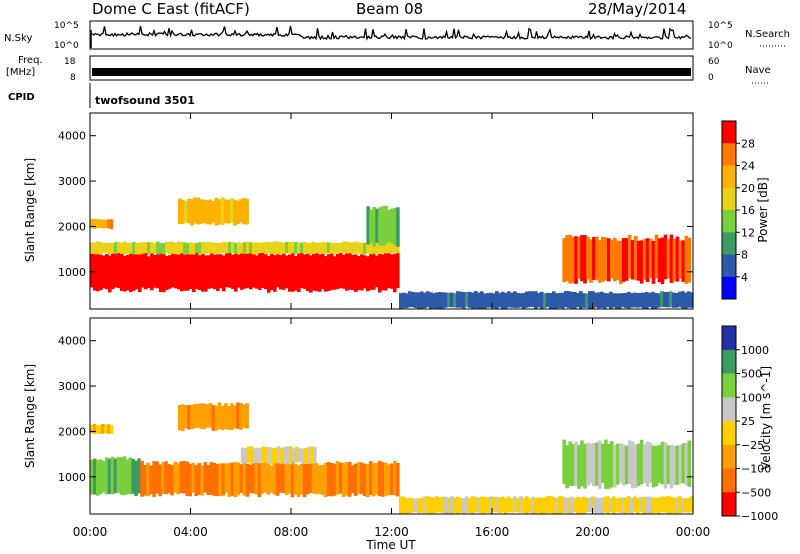 Image resolution: width=800 pixels, height=554 pixels. What do you see at coordinates (391, 532) in the screenshot?
I see `x-tick-label: 12:00` at bounding box center [391, 532].